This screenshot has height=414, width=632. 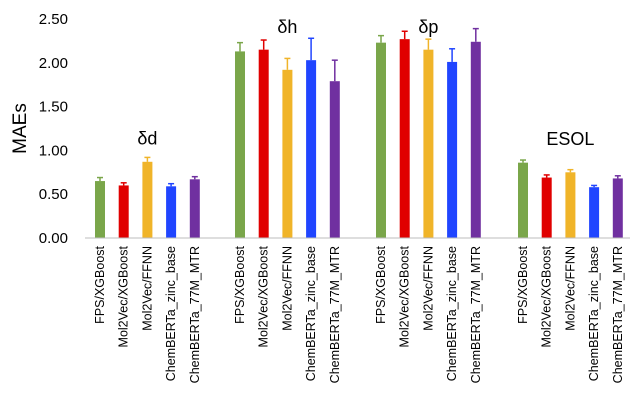 What do you see at coordinates (20, 128) in the screenshot?
I see `y-axis-title: MAEs` at bounding box center [20, 128].